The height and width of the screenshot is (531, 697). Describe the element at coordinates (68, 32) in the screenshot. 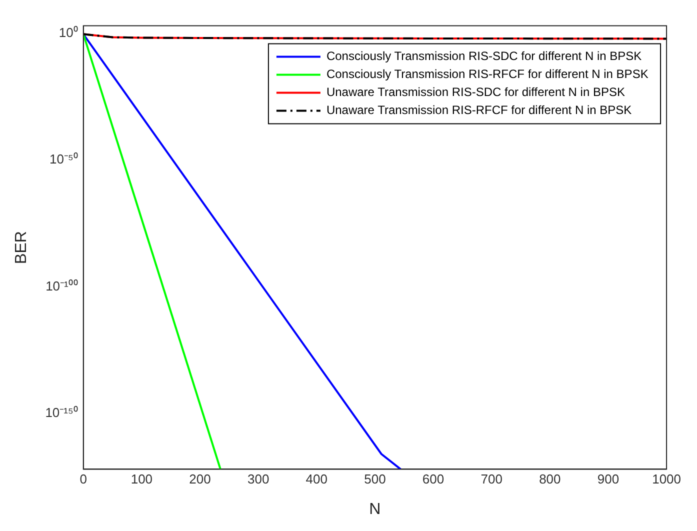

I see `y-tick-label: 10⁰` at that location.